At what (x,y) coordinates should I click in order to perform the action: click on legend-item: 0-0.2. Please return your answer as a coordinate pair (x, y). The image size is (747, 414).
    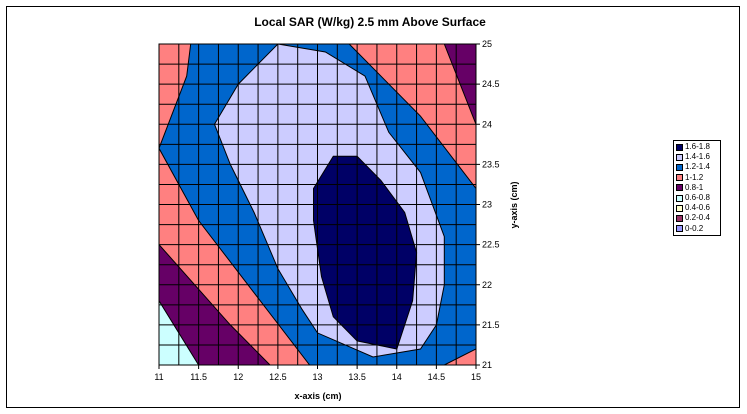
    Looking at the image, I should click on (697, 229).